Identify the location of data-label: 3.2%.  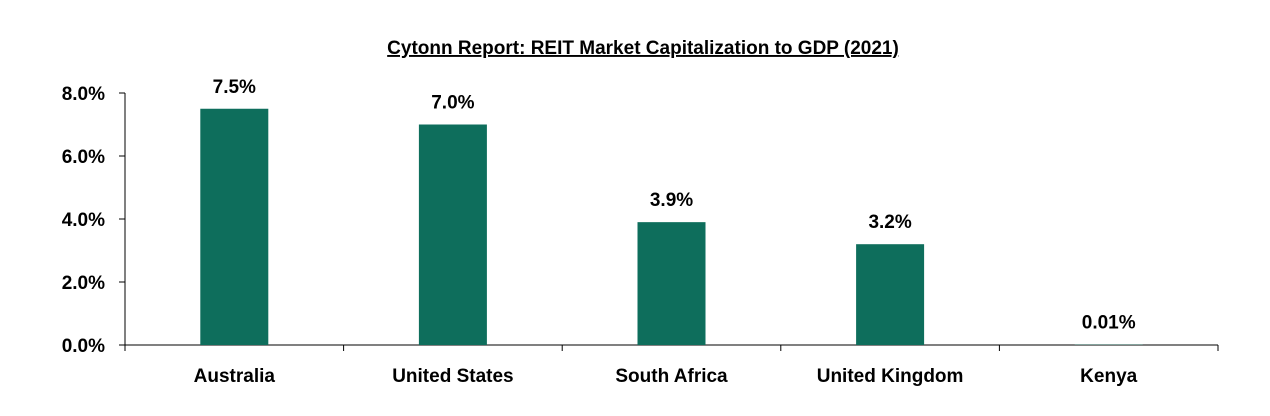
(889, 222).